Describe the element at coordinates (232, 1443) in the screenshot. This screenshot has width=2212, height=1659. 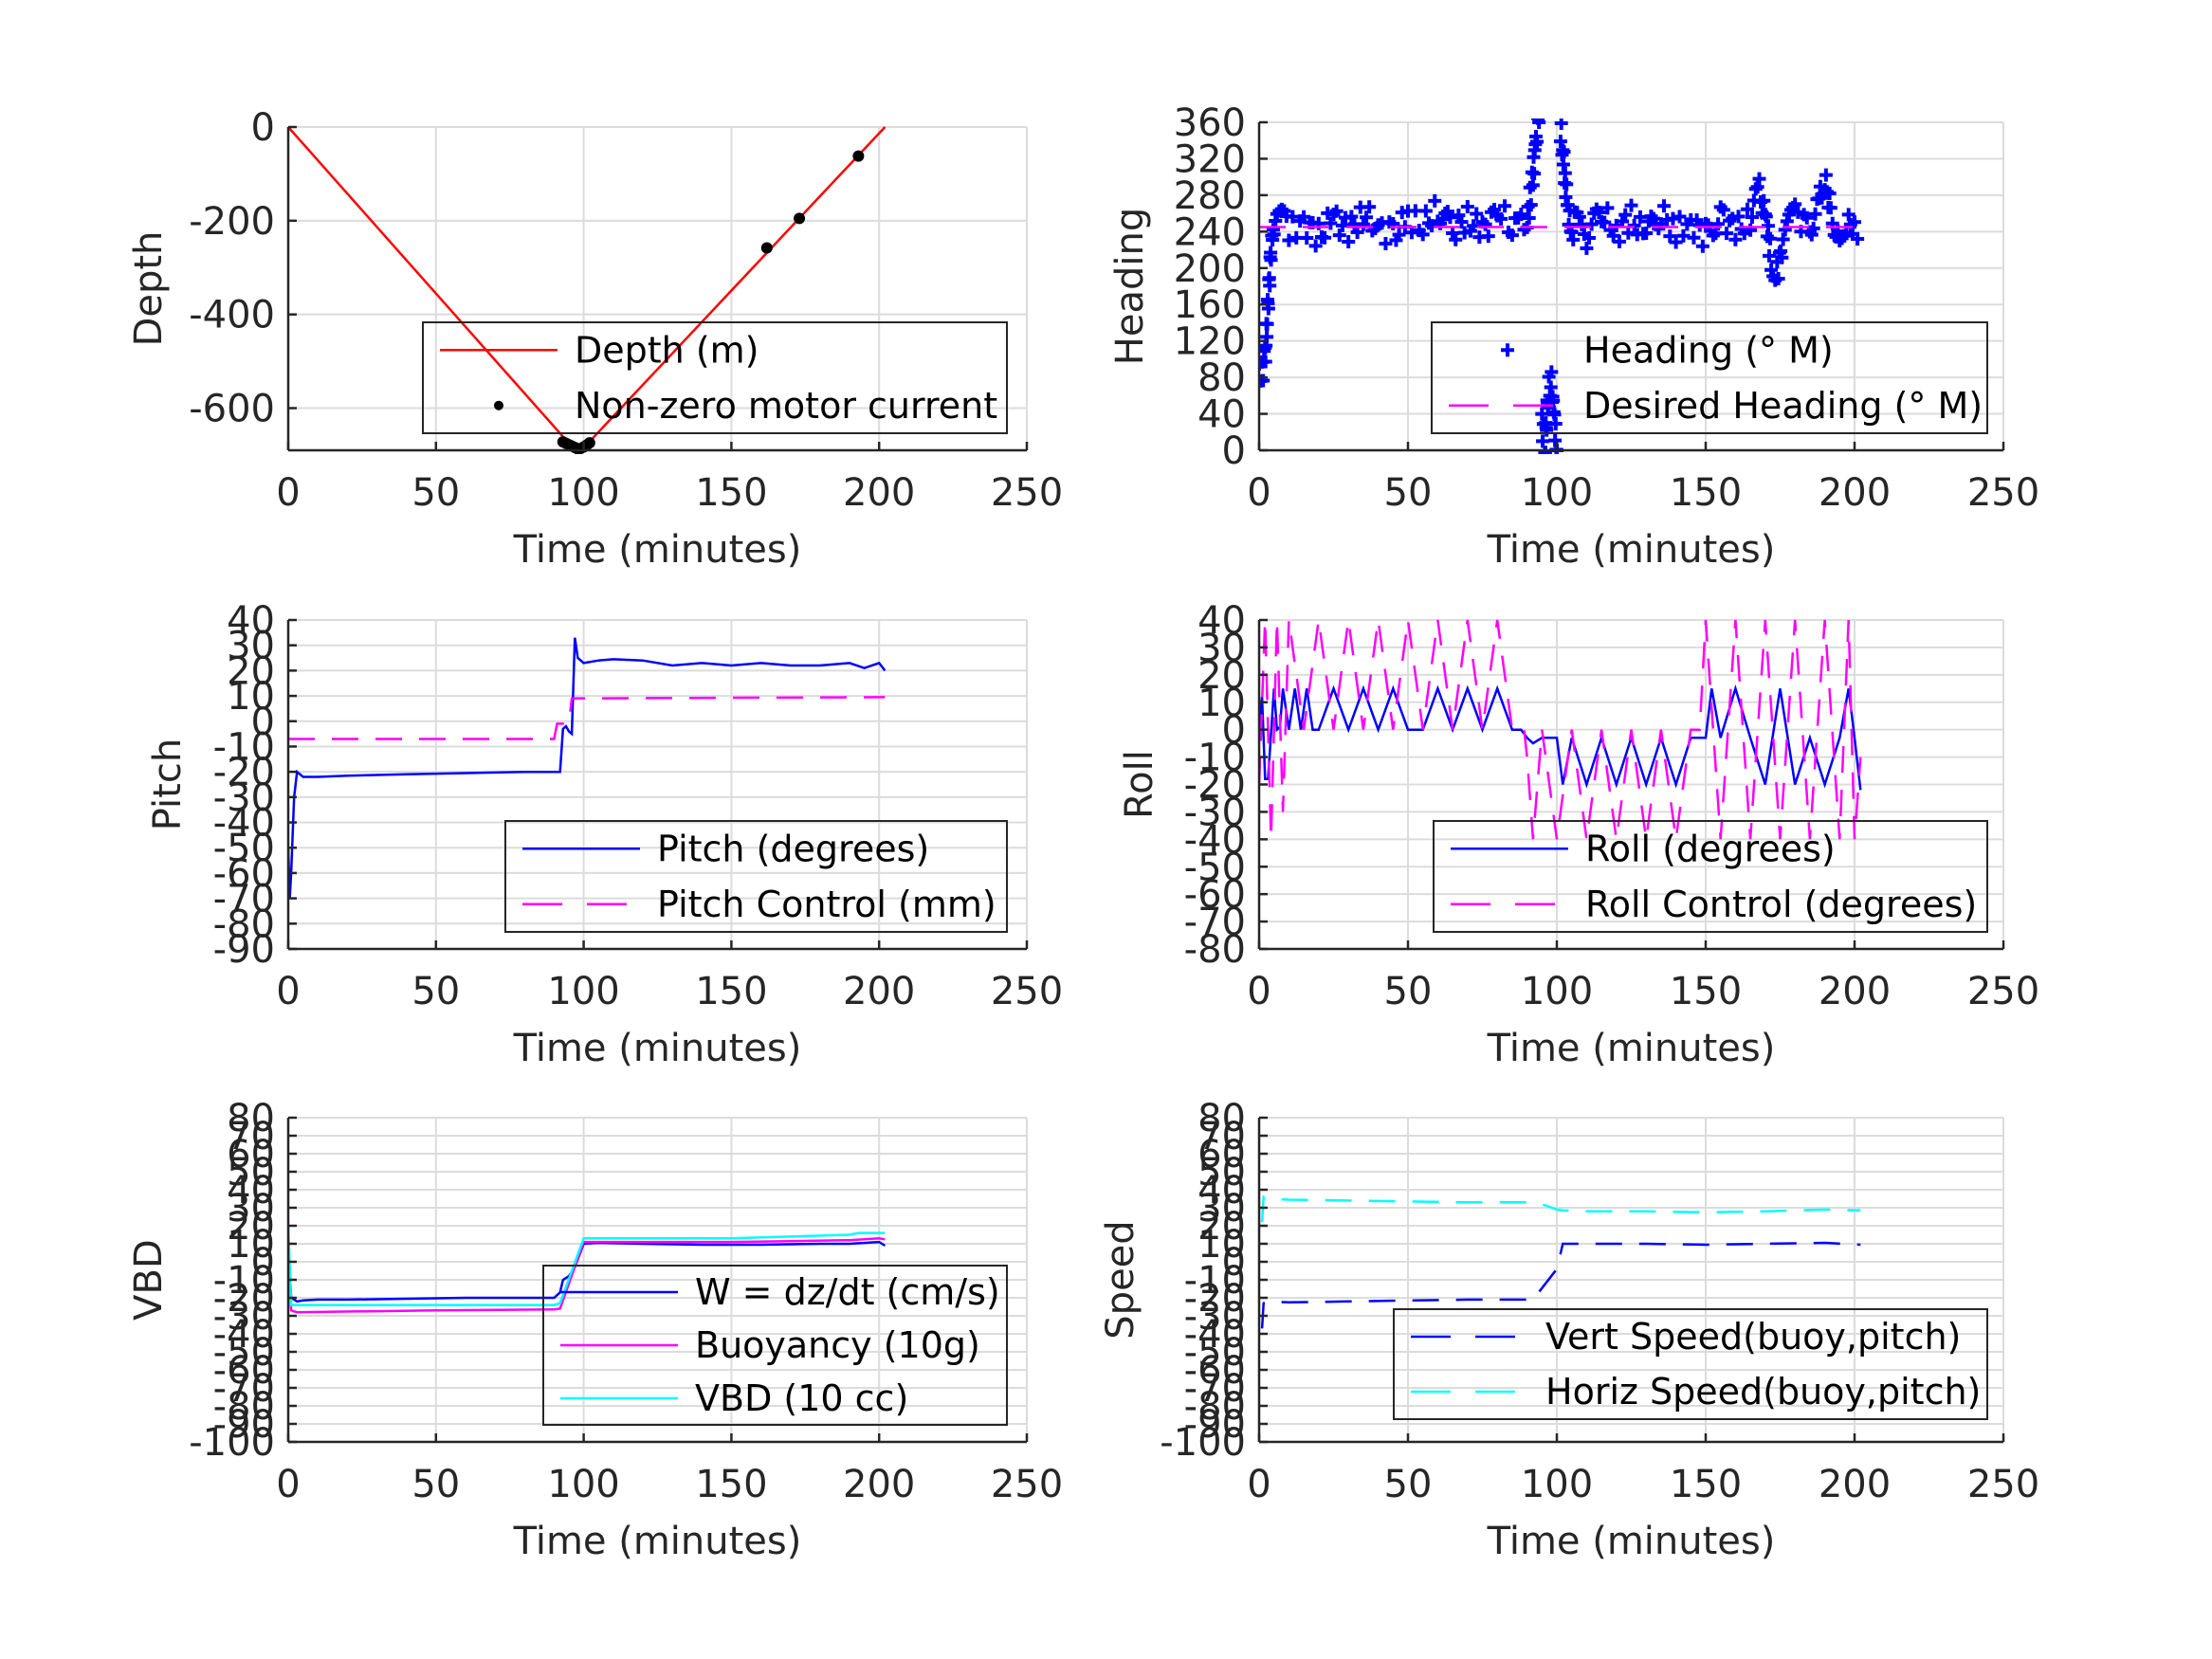
I see `y-tick-label: -100` at that location.